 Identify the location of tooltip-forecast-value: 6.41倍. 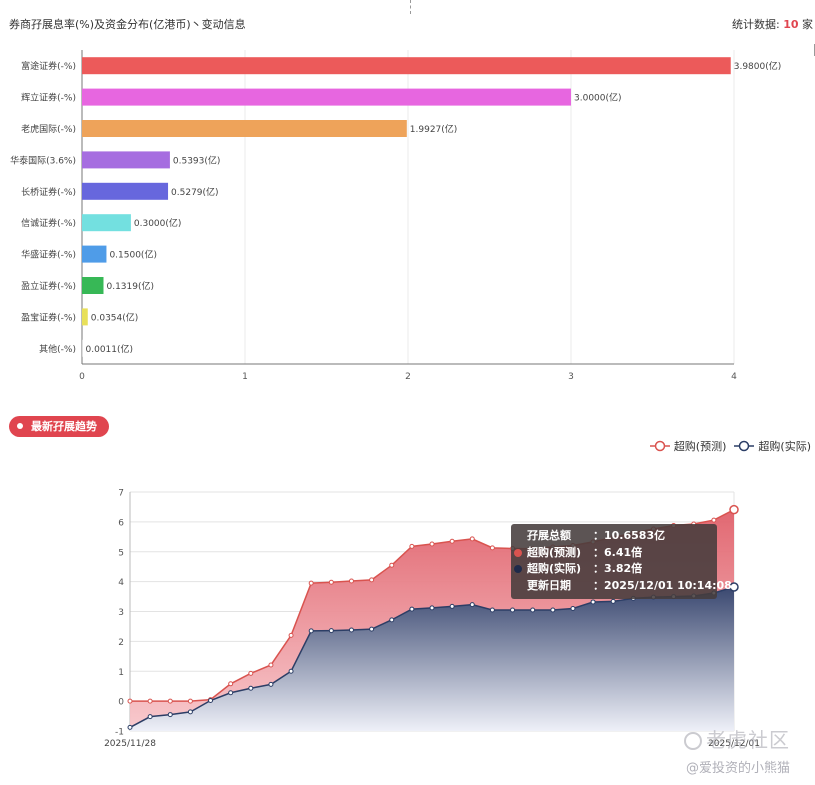
(623, 552).